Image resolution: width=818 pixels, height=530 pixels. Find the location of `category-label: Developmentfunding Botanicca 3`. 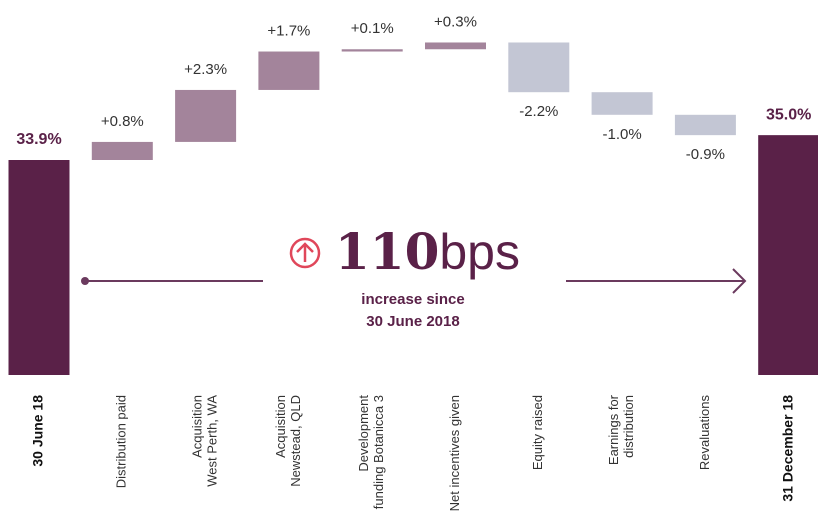

category-label: Developmentfunding Botanicca 3 is located at coordinates (372, 452).